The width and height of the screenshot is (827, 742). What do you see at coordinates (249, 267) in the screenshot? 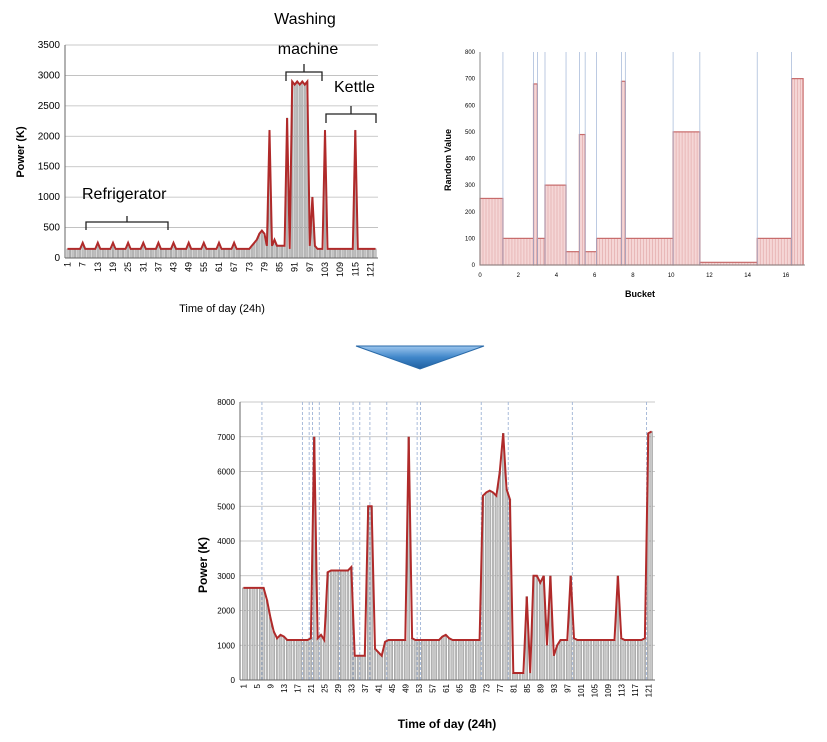
I see `c1-x-tick: 73` at bounding box center [249, 267].